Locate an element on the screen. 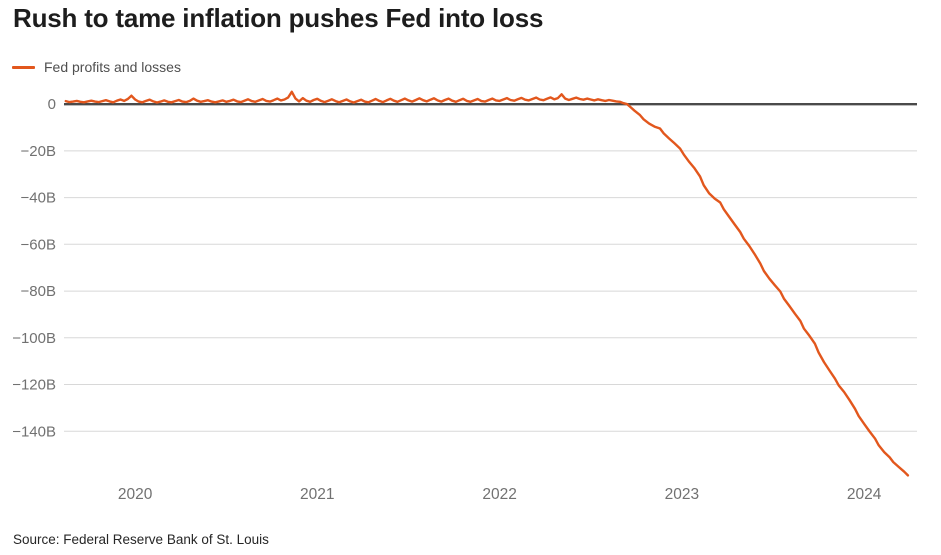 Image resolution: width=941 pixels, height=555 pixels. y-tick-label: −120B is located at coordinates (34, 385).